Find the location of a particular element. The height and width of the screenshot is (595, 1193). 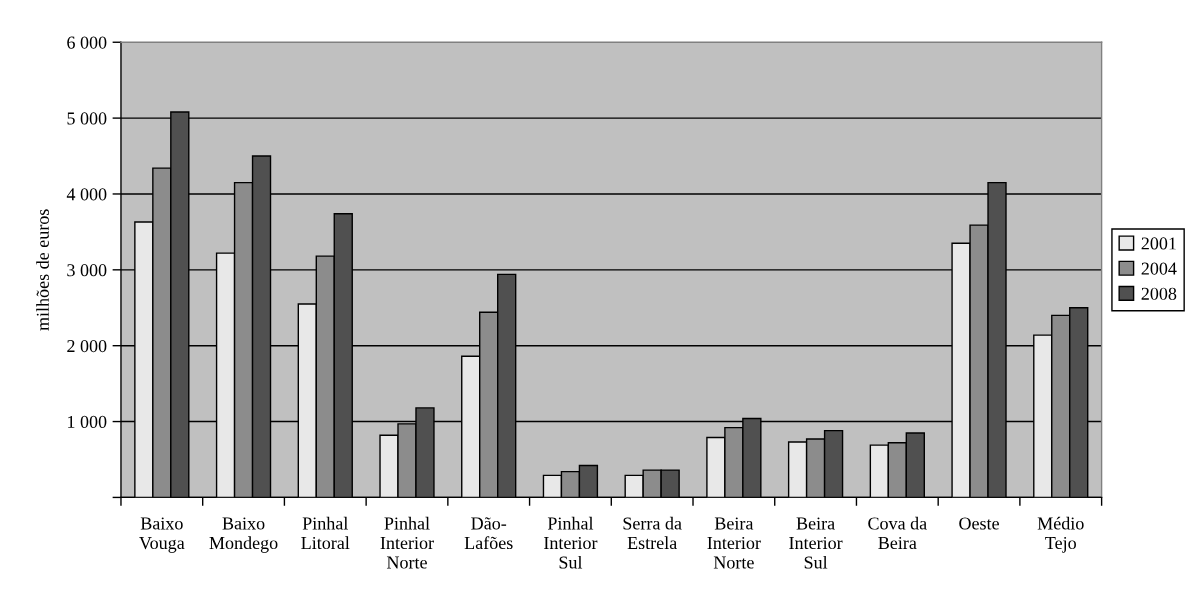

legend-label: 2008 is located at coordinates (1159, 293).